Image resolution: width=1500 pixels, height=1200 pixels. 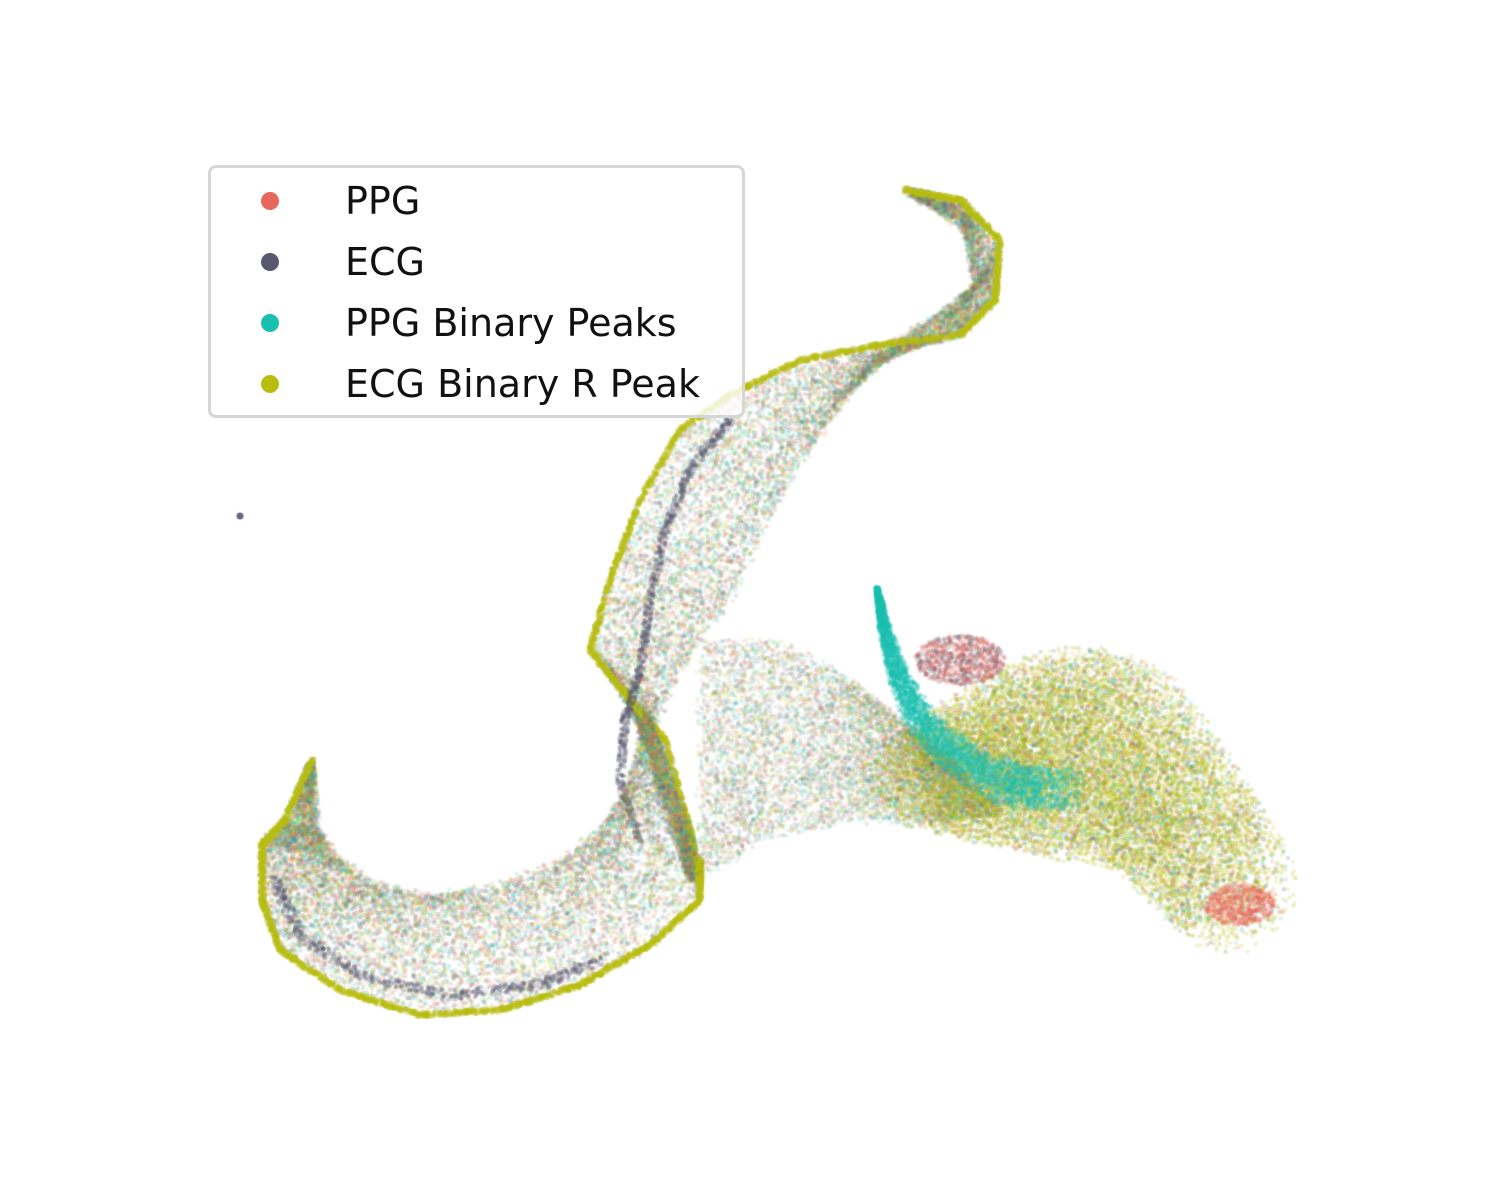 I want to click on legend-label-ecg-binary-r-peak: ECG Binary R Peak, so click(x=522, y=384).